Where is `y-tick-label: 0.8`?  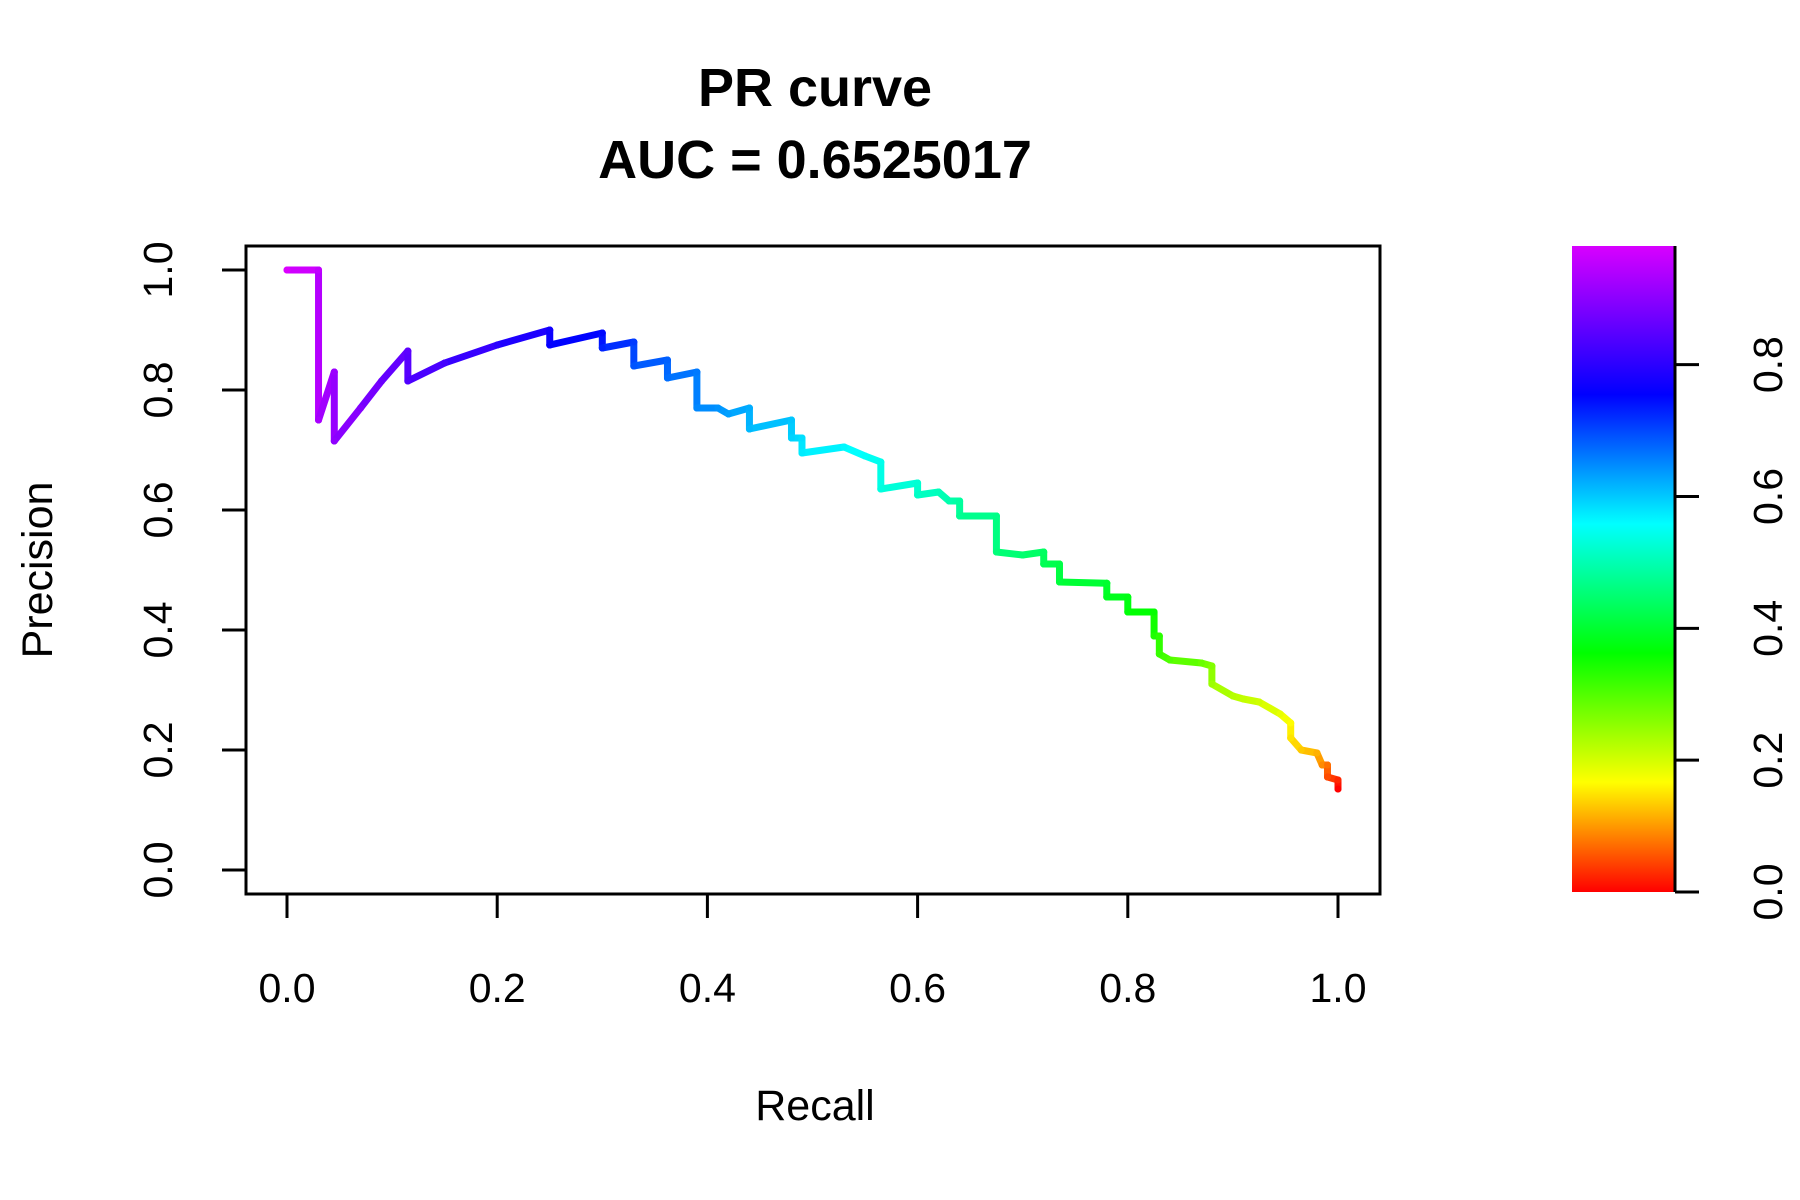 y-tick-label: 0.8 is located at coordinates (158, 390).